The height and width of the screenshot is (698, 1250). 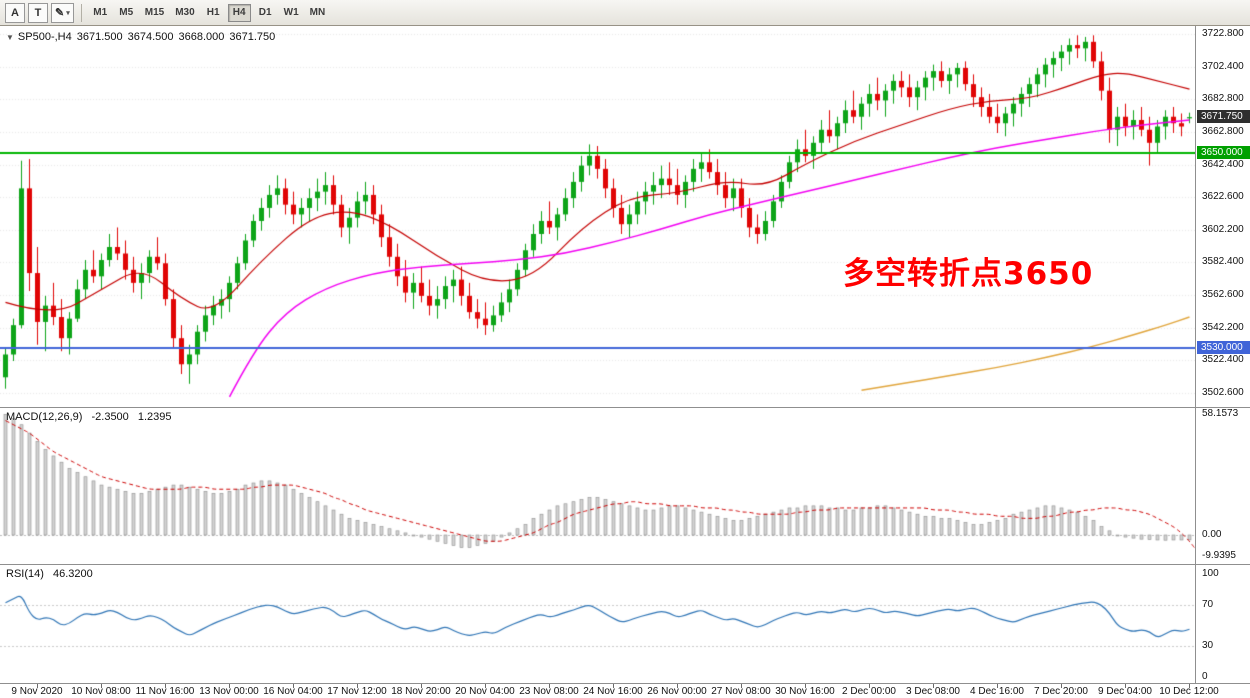 I want to click on symbol-timeframe-label: SP500-,H4, so click(x=44, y=37).